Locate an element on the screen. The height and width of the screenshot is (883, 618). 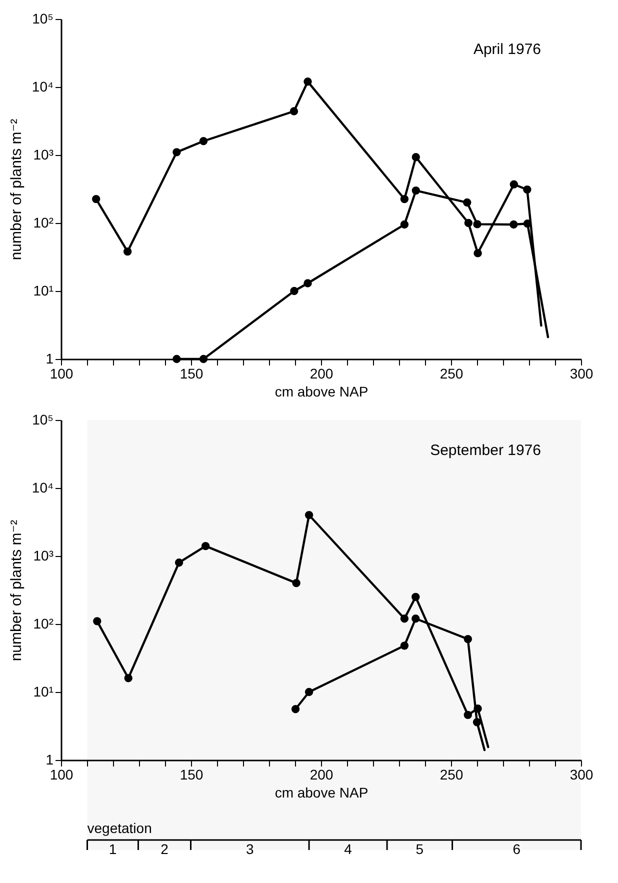
text: vegetation is located at coordinates (119, 828).